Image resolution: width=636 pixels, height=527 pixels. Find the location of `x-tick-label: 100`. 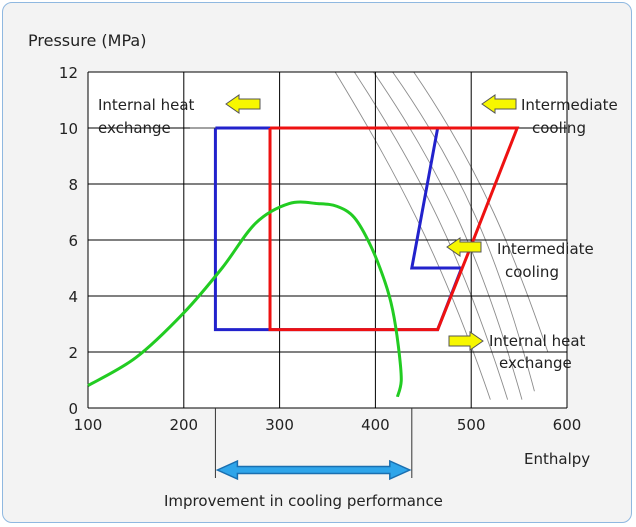

x-tick-label: 100 is located at coordinates (88, 425).